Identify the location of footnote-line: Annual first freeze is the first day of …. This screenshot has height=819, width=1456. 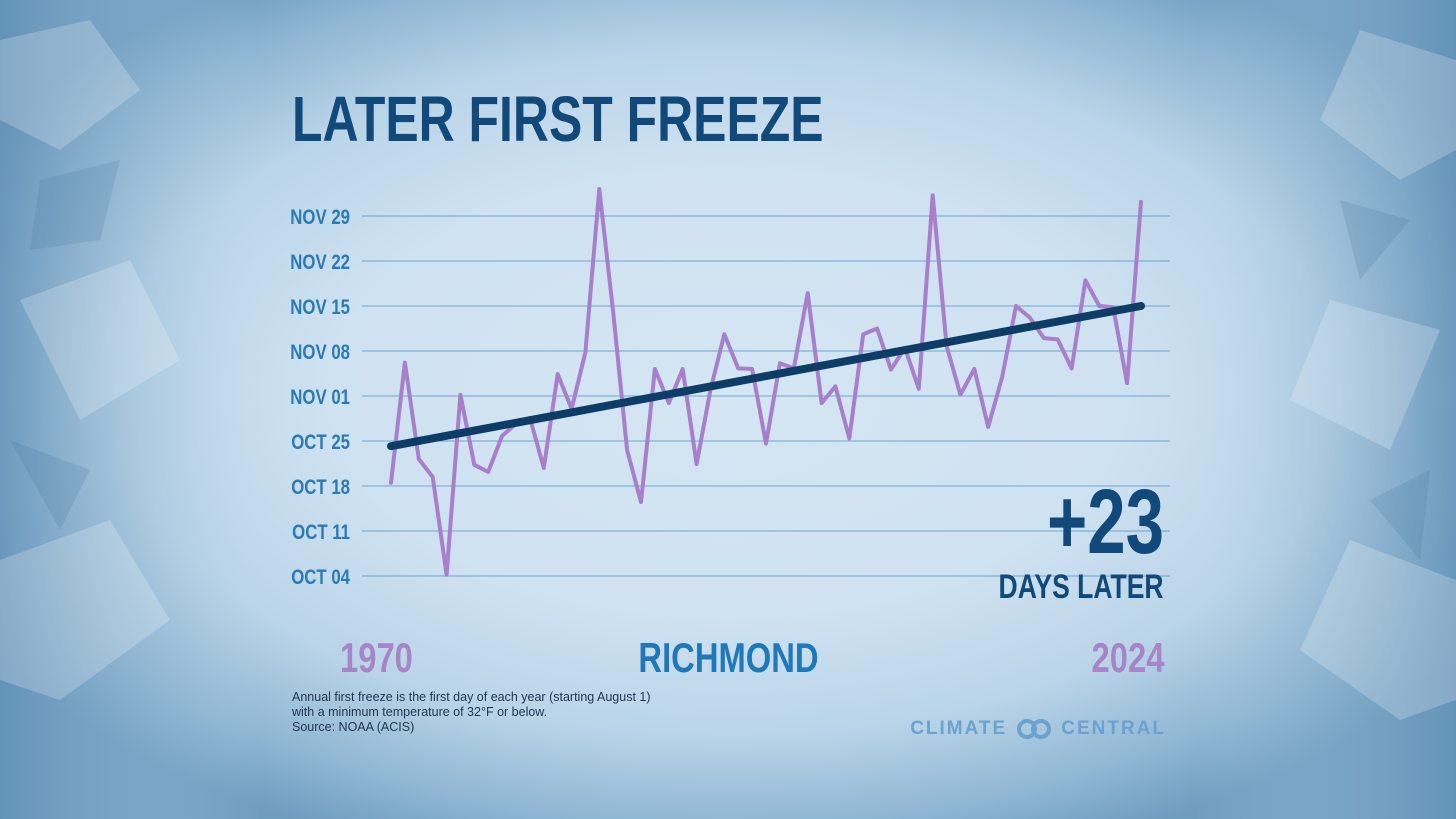
(471, 697).